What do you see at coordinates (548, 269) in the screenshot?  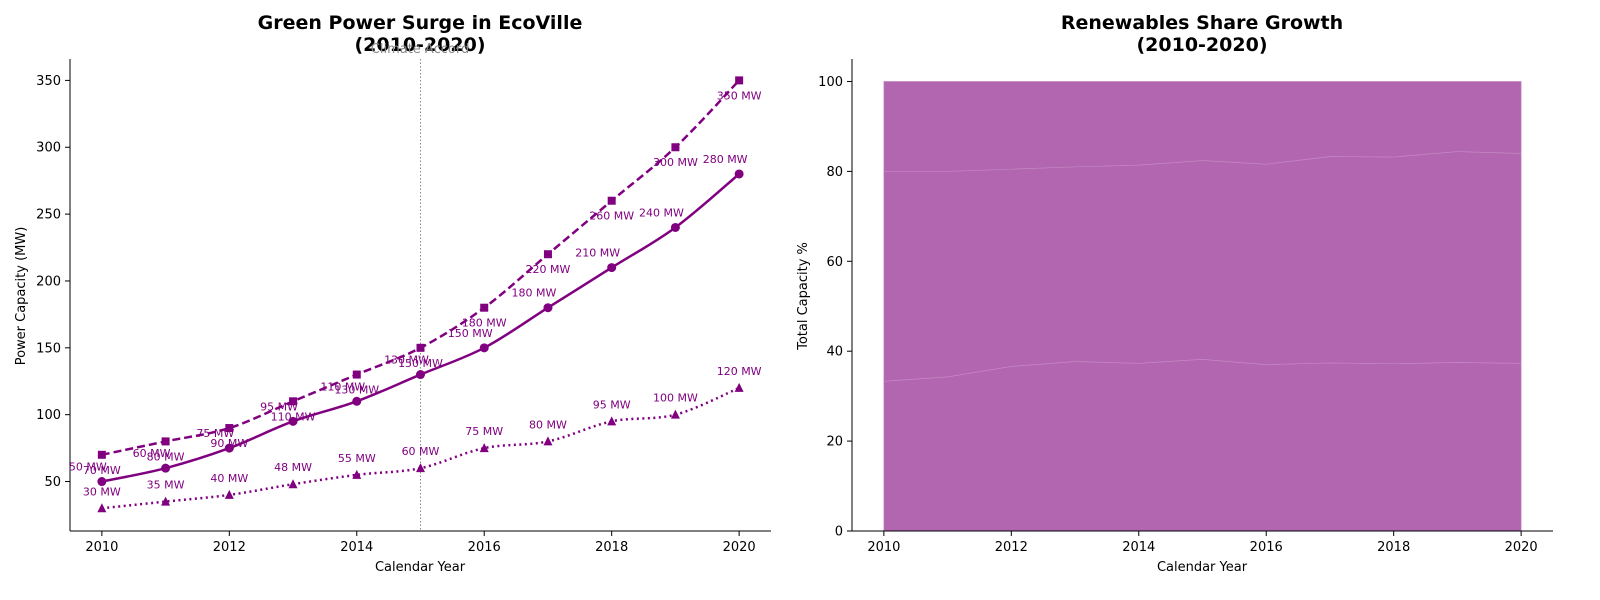 I see `data-label-dashed-2017: 220 MW` at bounding box center [548, 269].